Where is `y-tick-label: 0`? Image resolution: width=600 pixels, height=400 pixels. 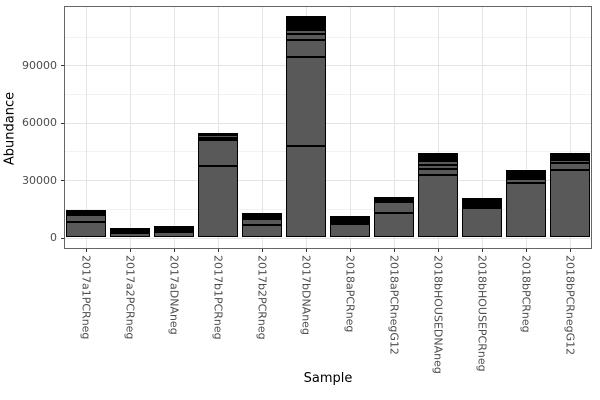 y-tick-label: 0 is located at coordinates (53, 237).